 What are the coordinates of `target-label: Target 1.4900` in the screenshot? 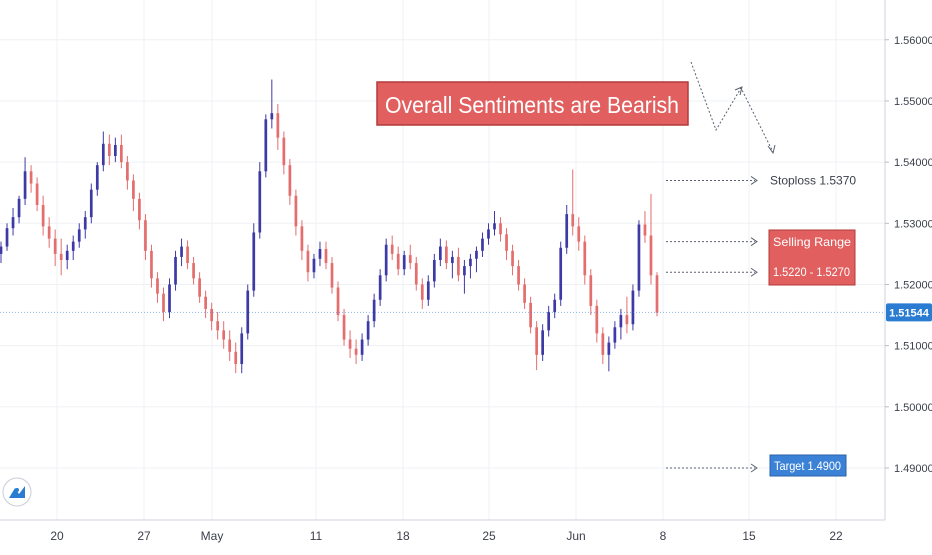 It's located at (807, 466).